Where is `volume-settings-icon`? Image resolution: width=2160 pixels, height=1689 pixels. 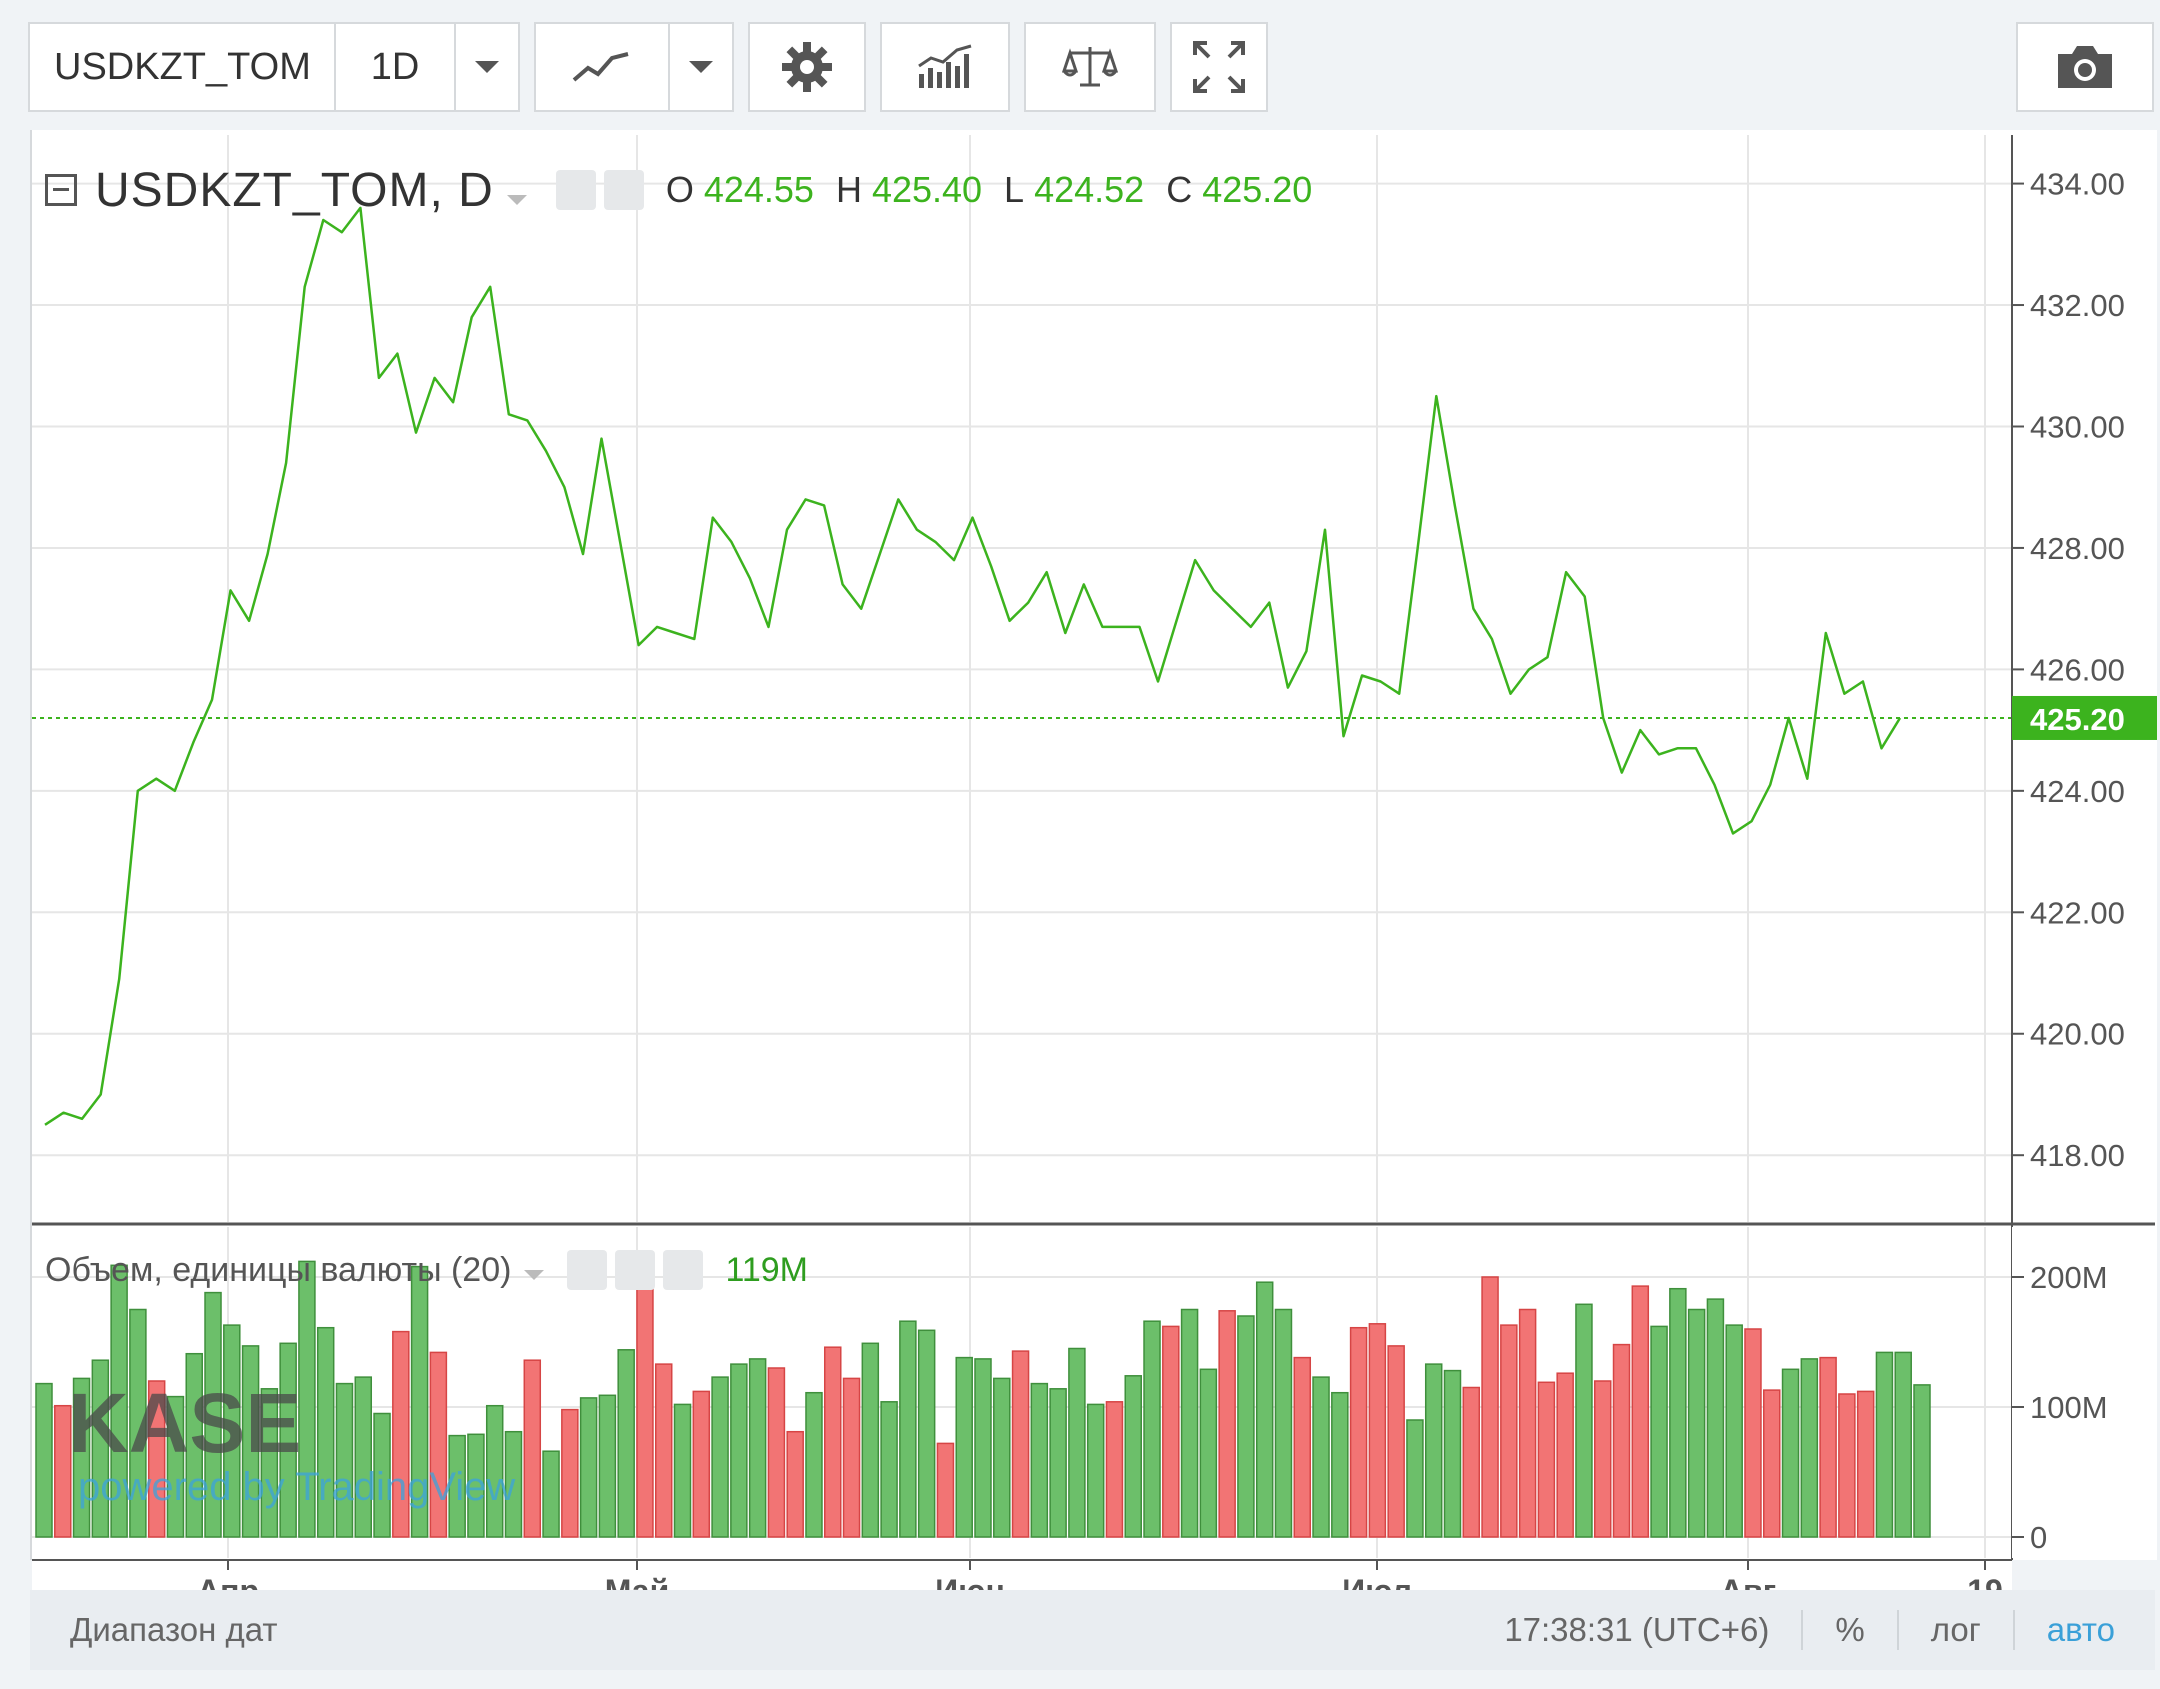
volume-settings-icon is located at coordinates (635, 1270).